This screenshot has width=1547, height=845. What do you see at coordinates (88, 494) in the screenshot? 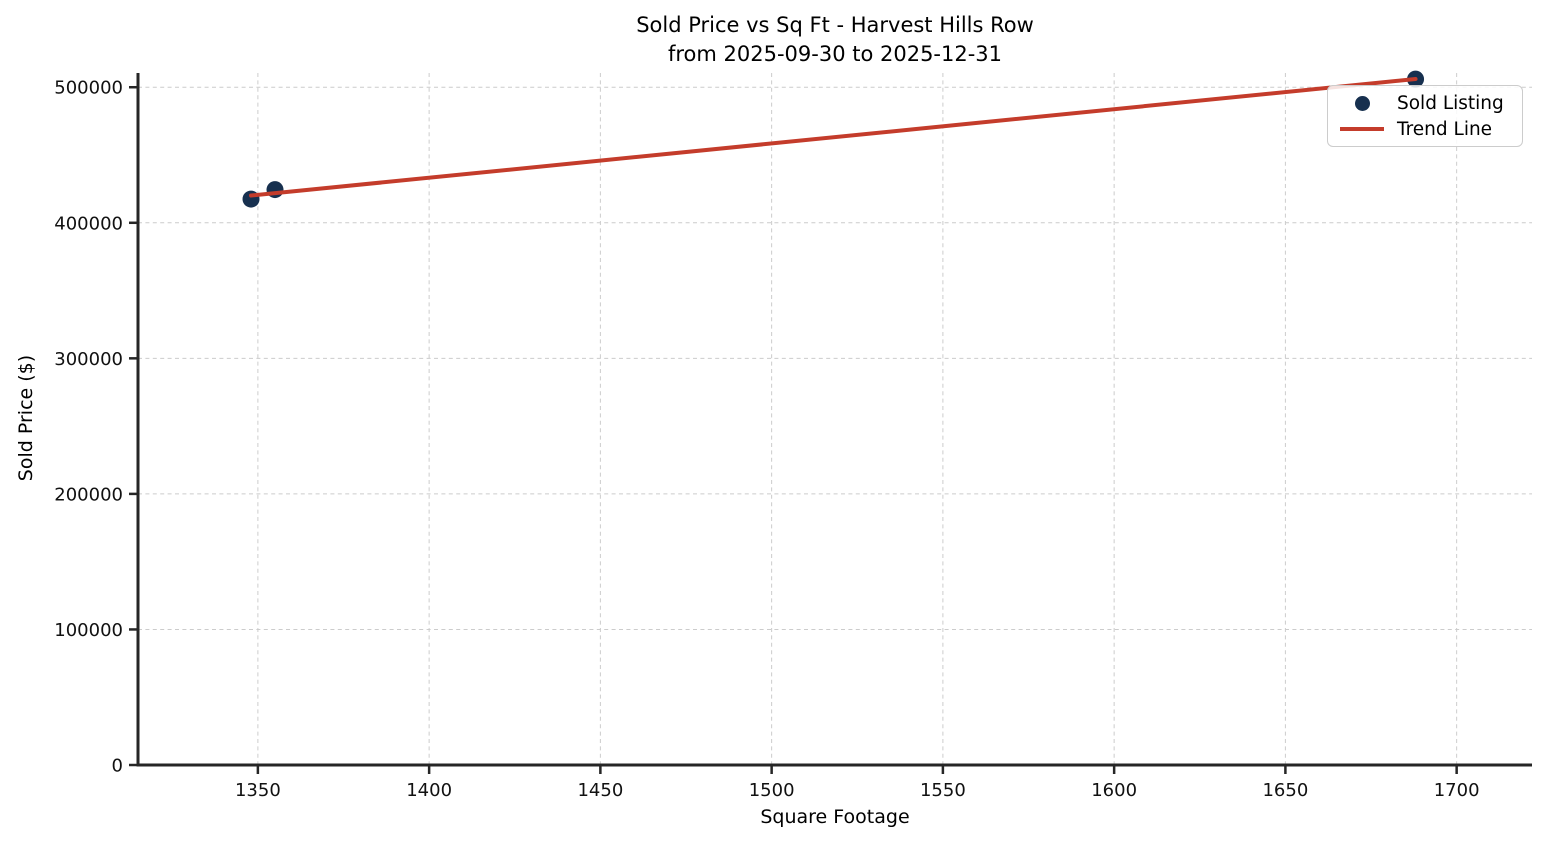
I see `y-tick-label: 200000` at bounding box center [88, 494].